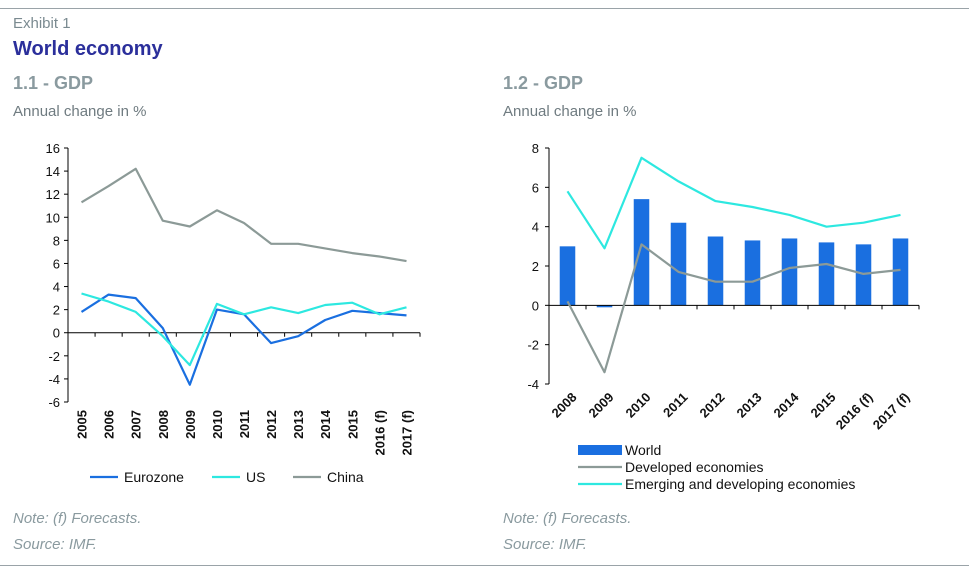 This screenshot has height=572, width=969. Describe the element at coordinates (484, 8) in the screenshot. I see `top-rule` at that location.